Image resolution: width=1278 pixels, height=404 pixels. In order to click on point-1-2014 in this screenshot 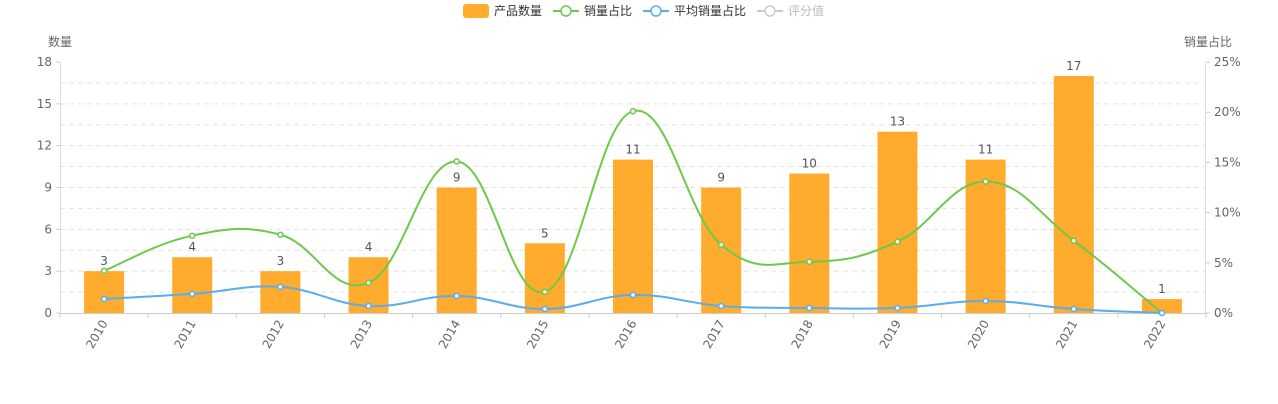, I will do `click(456, 296)`.